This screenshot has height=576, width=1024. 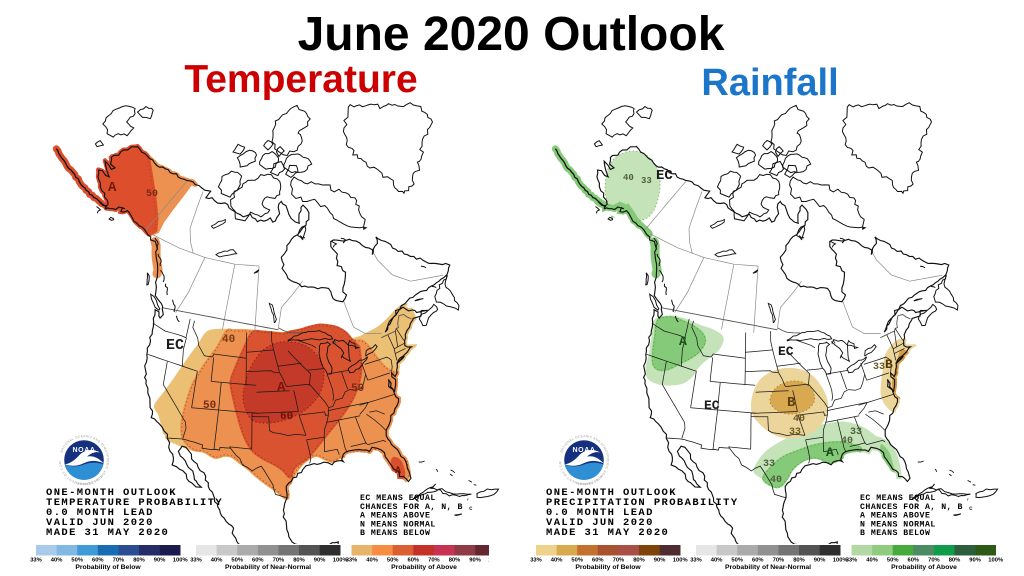 I want to click on svg-text: Temperature, so click(x=300, y=79).